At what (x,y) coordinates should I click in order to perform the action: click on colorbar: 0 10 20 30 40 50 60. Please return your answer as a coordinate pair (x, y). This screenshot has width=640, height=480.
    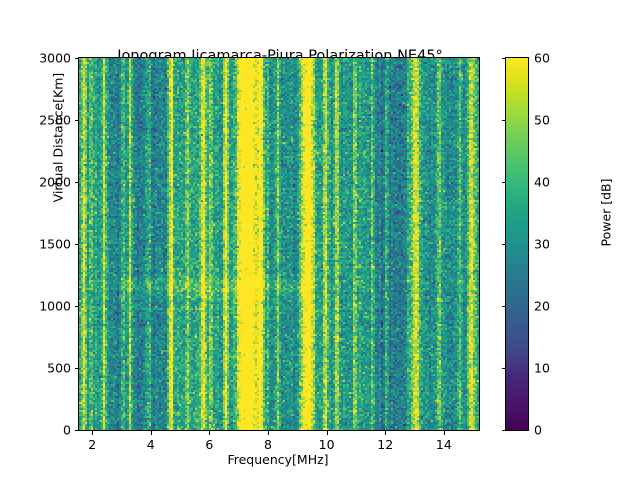
    Looking at the image, I should click on (525, 244).